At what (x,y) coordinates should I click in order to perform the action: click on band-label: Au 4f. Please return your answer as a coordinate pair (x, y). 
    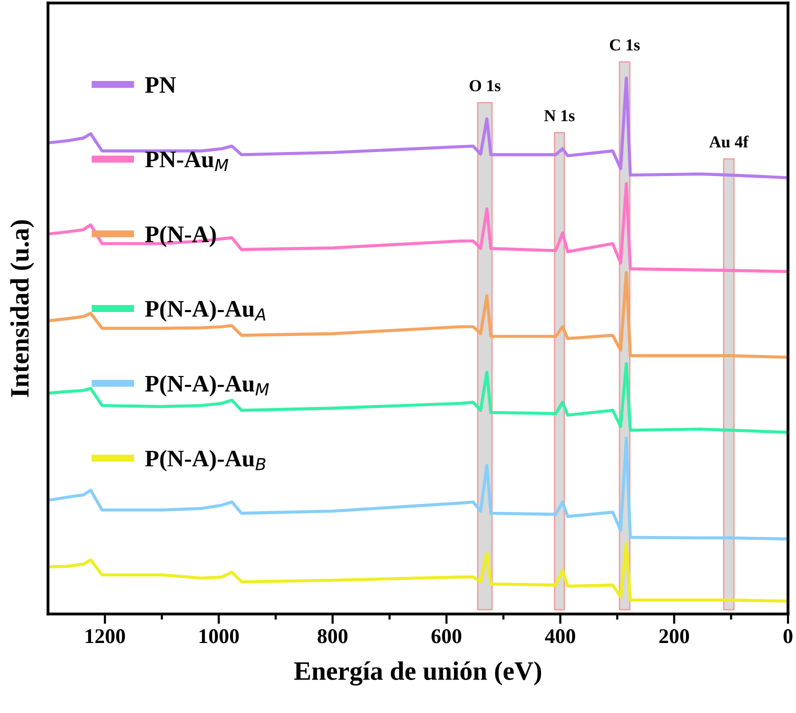
    Looking at the image, I should click on (729, 142).